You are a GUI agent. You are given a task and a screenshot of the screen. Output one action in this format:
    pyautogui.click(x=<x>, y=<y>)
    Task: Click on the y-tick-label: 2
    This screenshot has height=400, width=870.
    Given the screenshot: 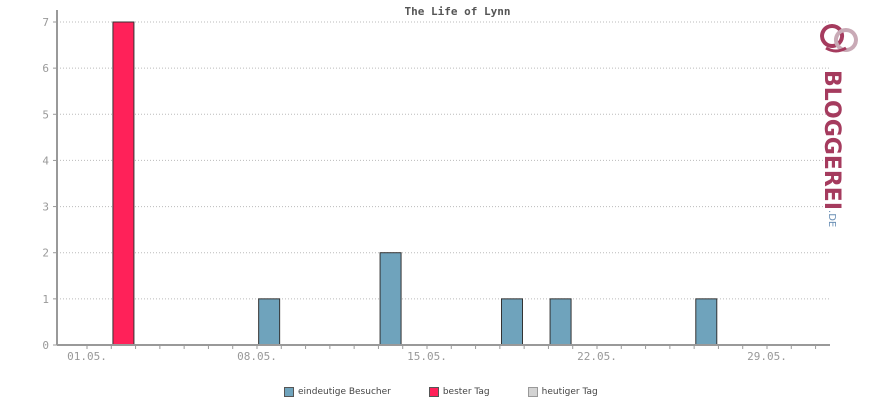 What is the action you would take?
    pyautogui.click(x=45, y=253)
    